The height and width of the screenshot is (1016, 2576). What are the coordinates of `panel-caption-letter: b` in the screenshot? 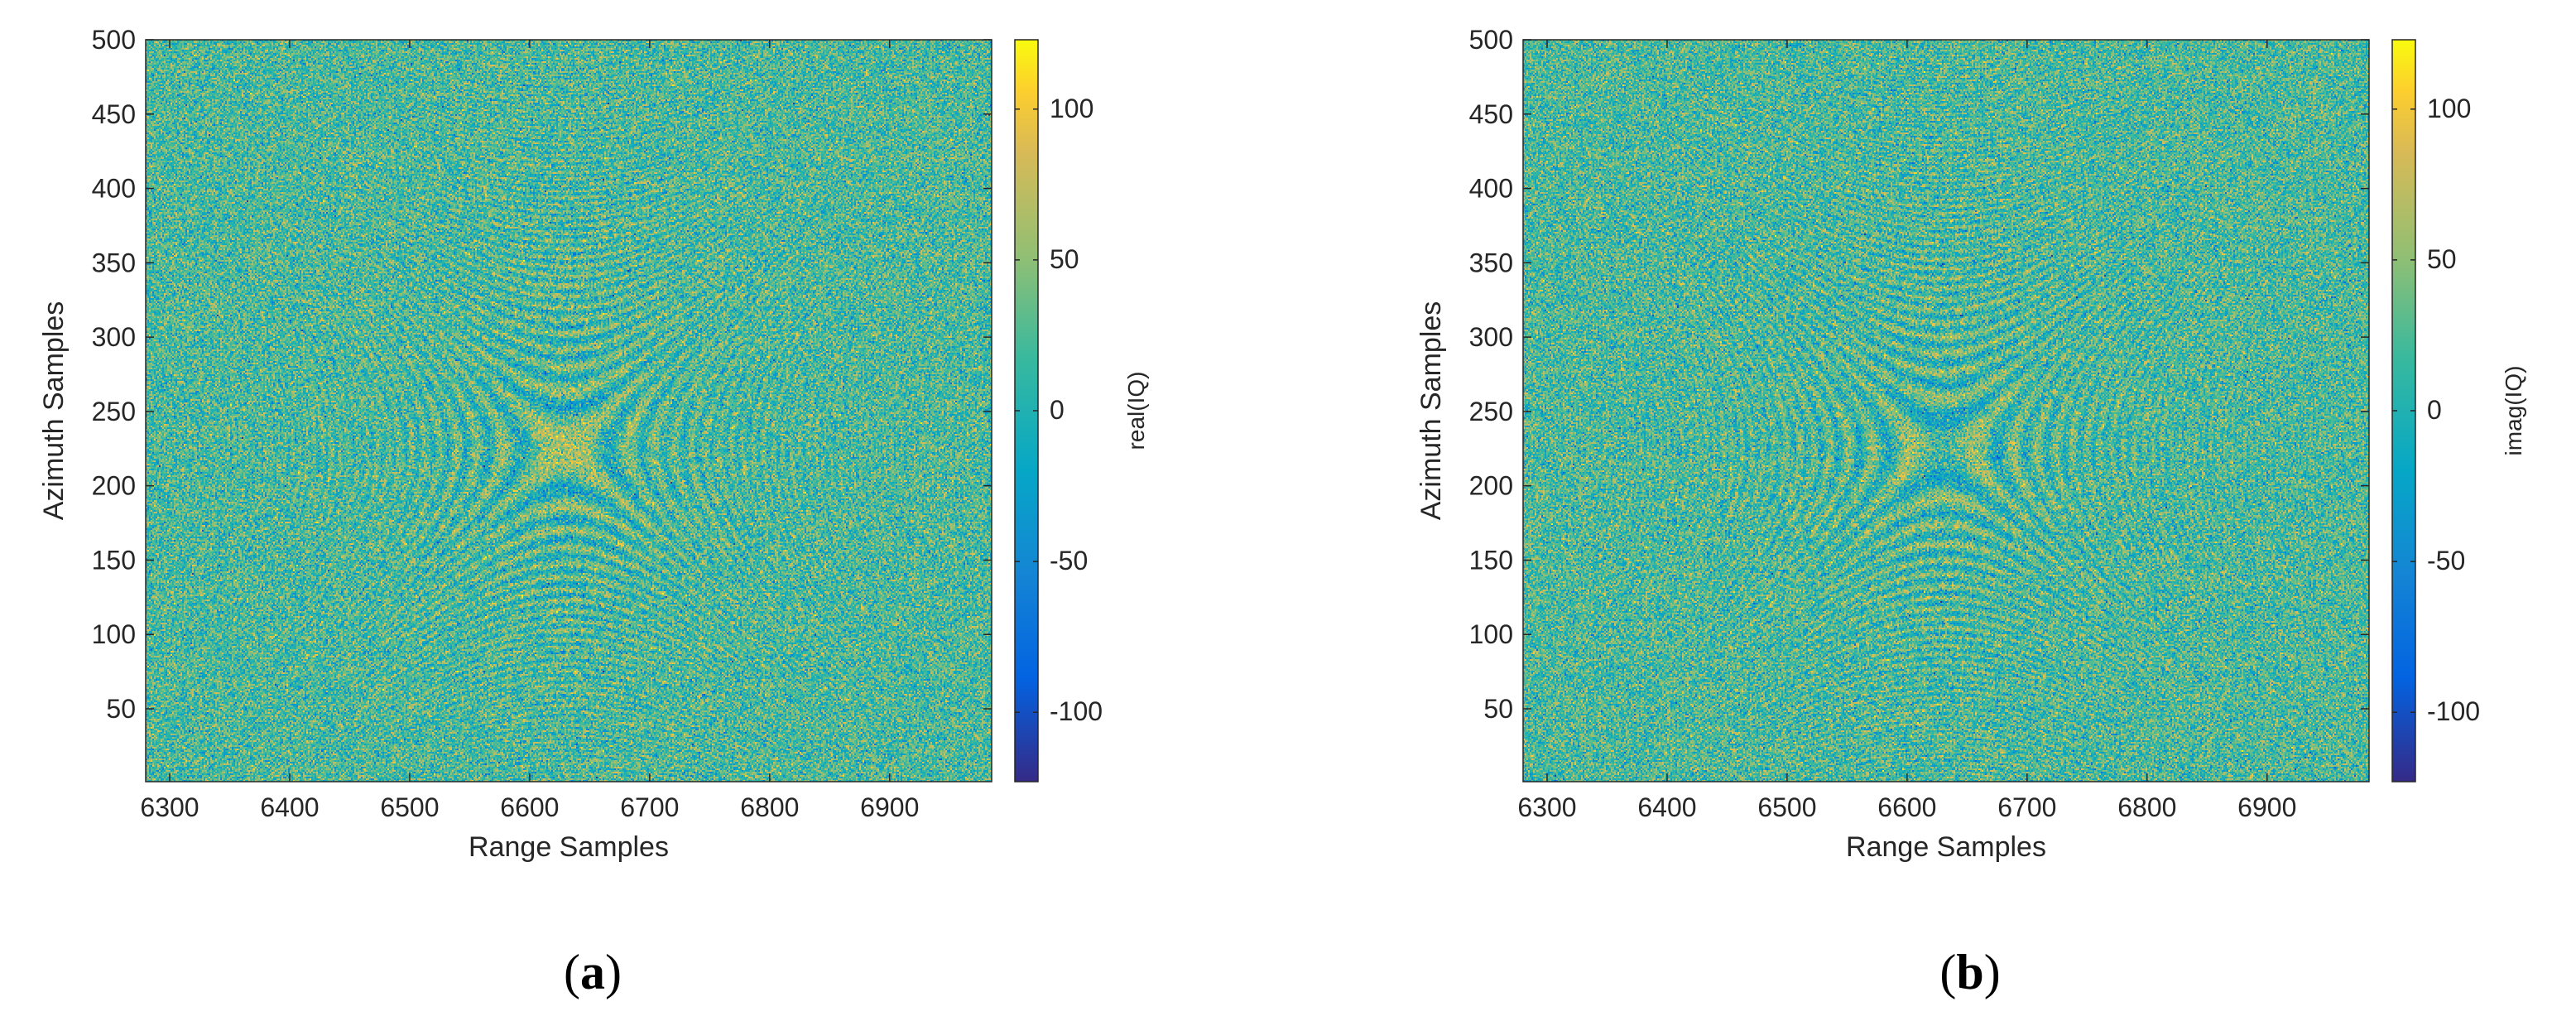 It's located at (1969, 972).